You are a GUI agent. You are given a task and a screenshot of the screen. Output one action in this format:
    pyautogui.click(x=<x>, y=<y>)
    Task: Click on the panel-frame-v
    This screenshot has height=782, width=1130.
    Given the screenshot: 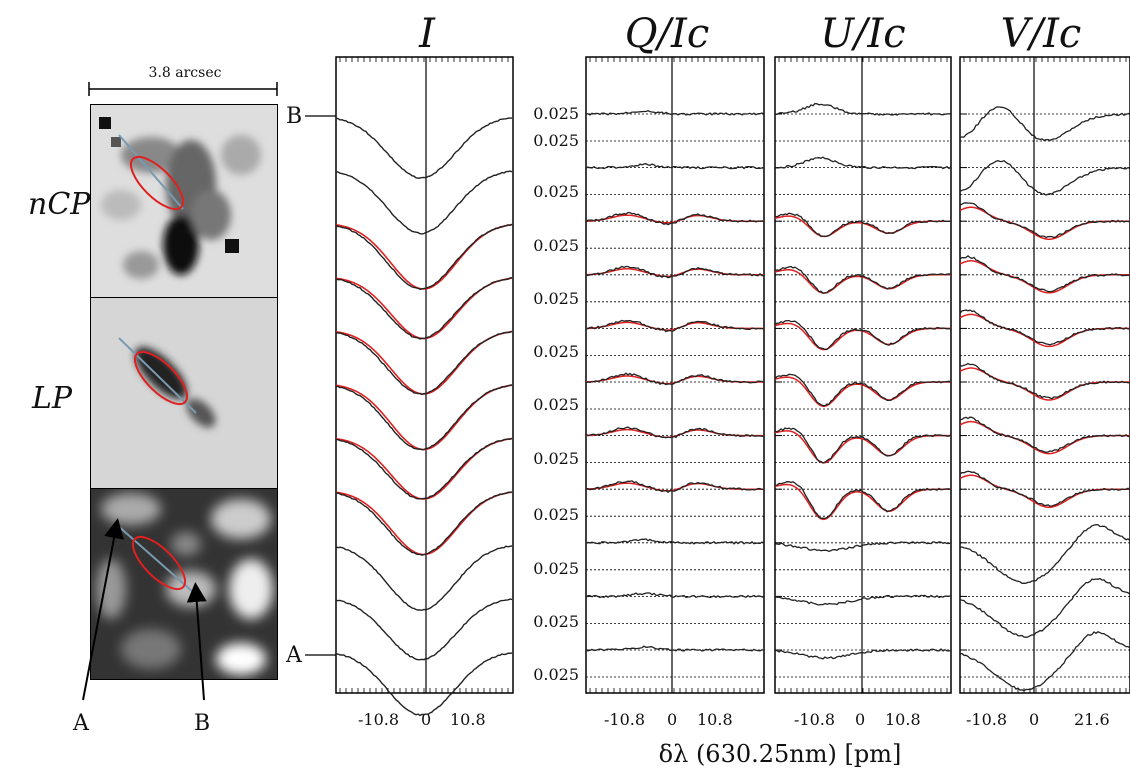 What is the action you would take?
    pyautogui.click(x=1044, y=375)
    